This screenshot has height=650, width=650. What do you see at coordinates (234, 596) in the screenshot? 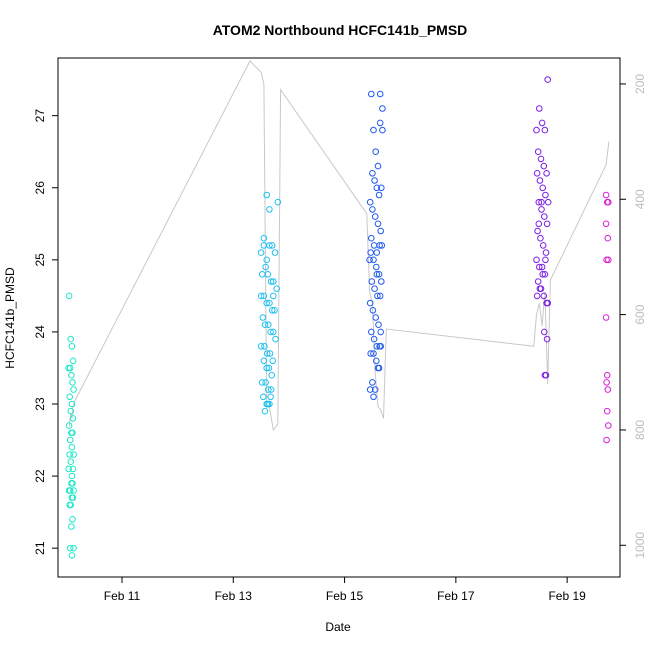
I see `x-tick-label: Feb 13` at bounding box center [234, 596].